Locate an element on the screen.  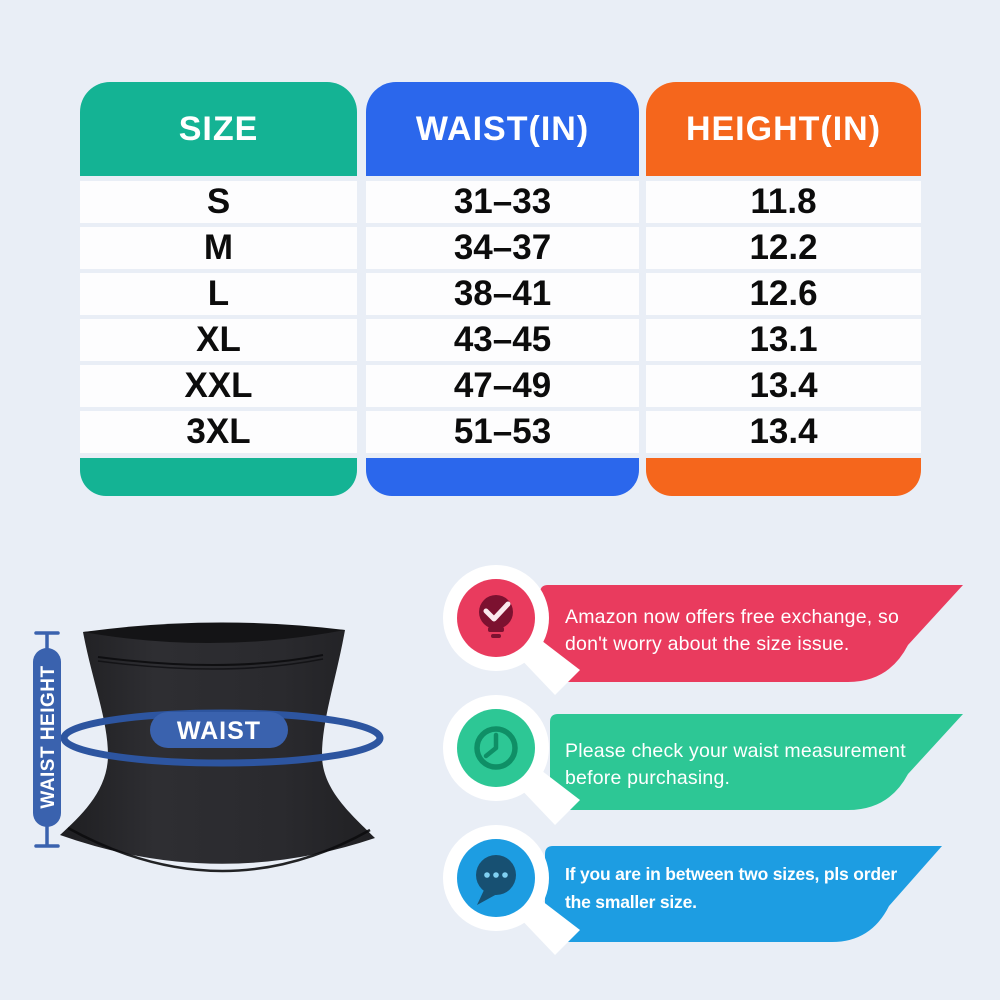
table-cell-waist: 38–41 is located at coordinates (502, 294).